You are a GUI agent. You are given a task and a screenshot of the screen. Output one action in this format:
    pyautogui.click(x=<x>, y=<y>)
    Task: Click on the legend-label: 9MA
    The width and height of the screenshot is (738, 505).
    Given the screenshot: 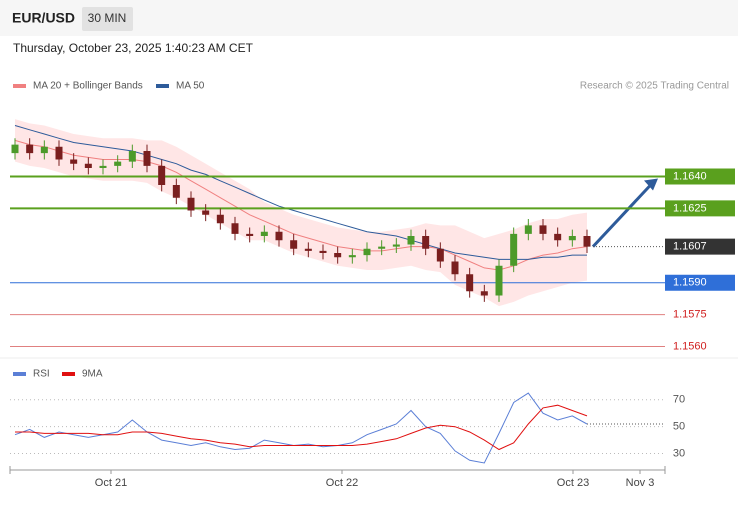 What is the action you would take?
    pyautogui.click(x=92, y=374)
    